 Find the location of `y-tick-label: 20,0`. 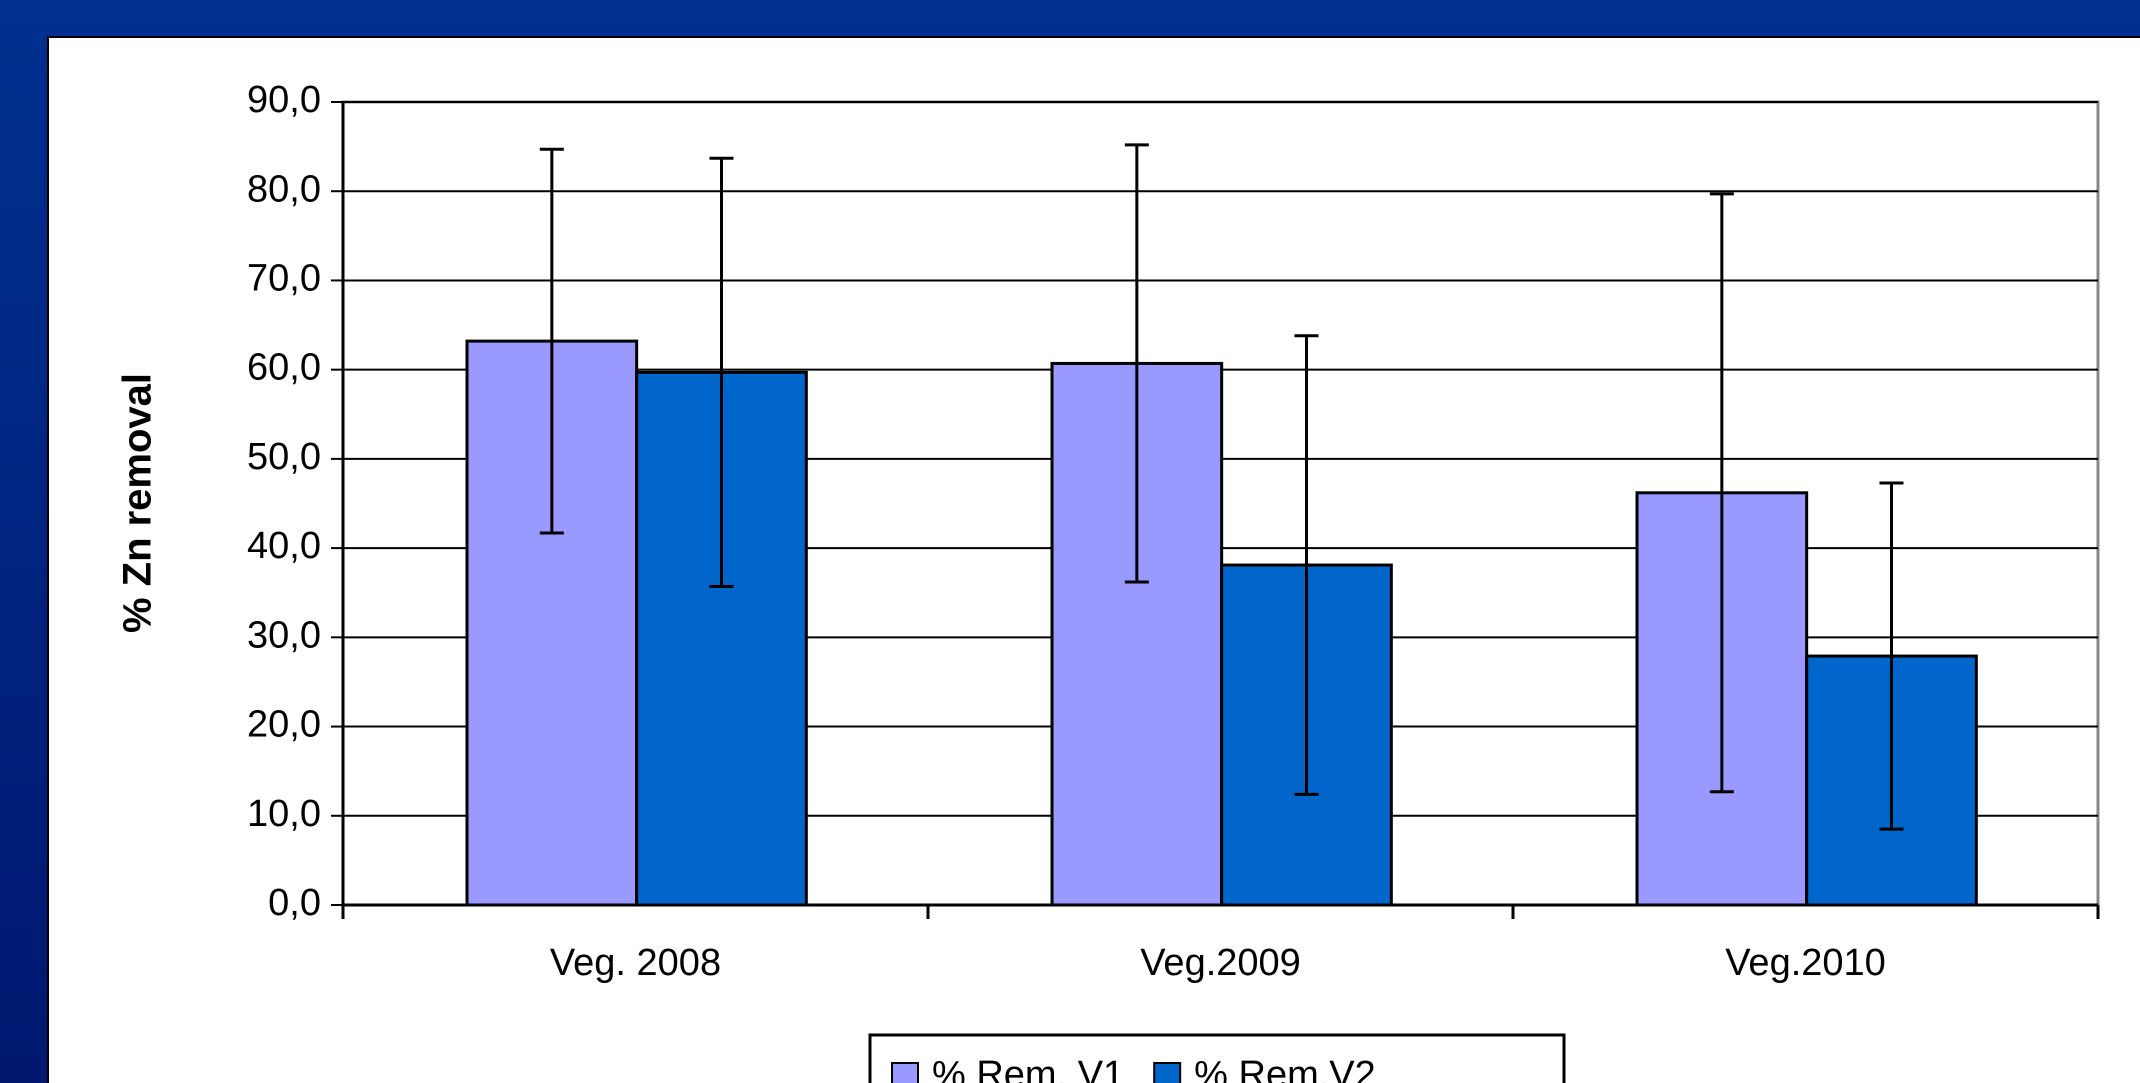

y-tick-label: 20,0 is located at coordinates (284, 725).